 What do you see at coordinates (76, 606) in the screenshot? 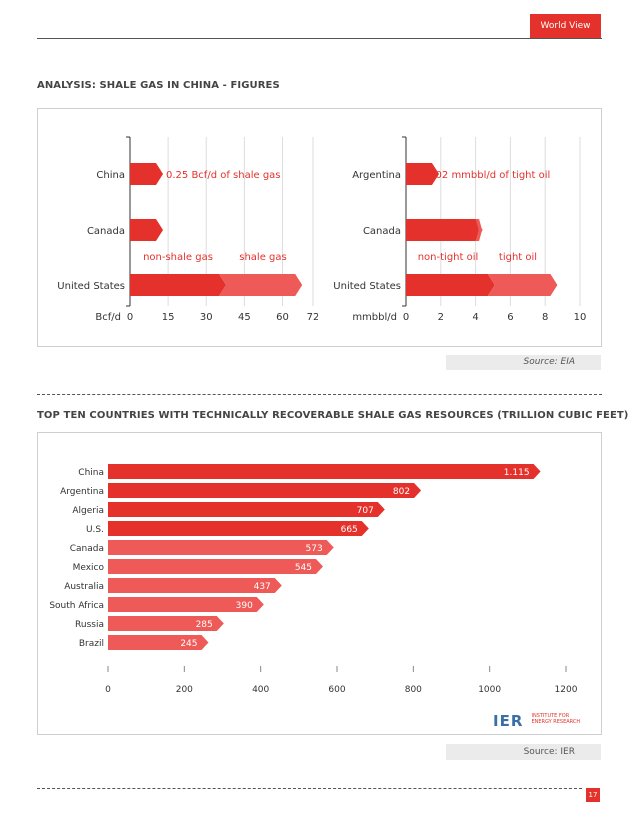
I see `category-label: South Africa` at bounding box center [76, 606].